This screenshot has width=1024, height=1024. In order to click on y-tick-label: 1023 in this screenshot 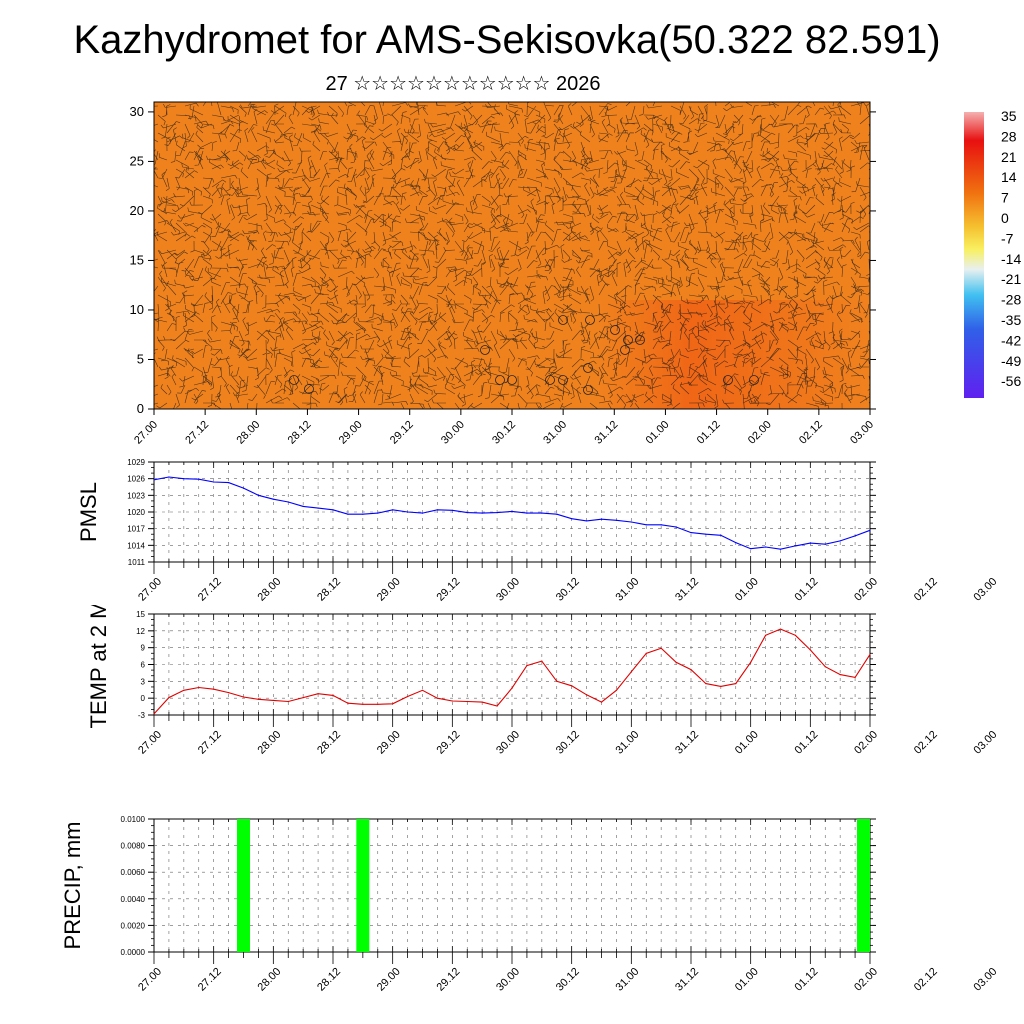, I will do `click(136, 495)`.